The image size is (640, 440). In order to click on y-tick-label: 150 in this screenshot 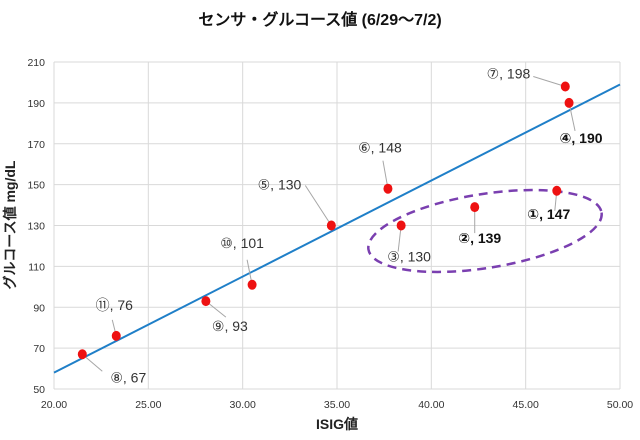, I will do `click(36, 186)`.